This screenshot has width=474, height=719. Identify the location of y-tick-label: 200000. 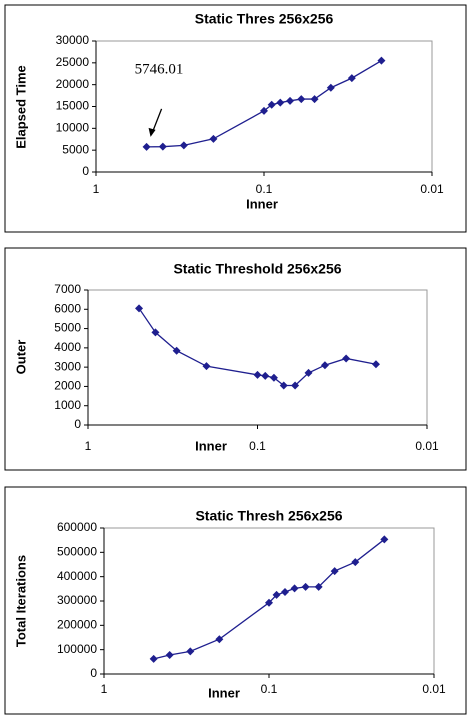
(77, 625).